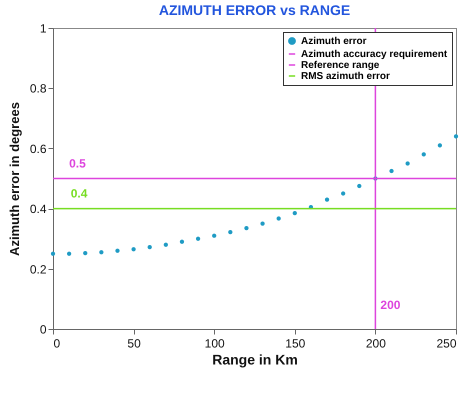  I want to click on legend-label: Azimuth accuracy requirement, so click(374, 54).